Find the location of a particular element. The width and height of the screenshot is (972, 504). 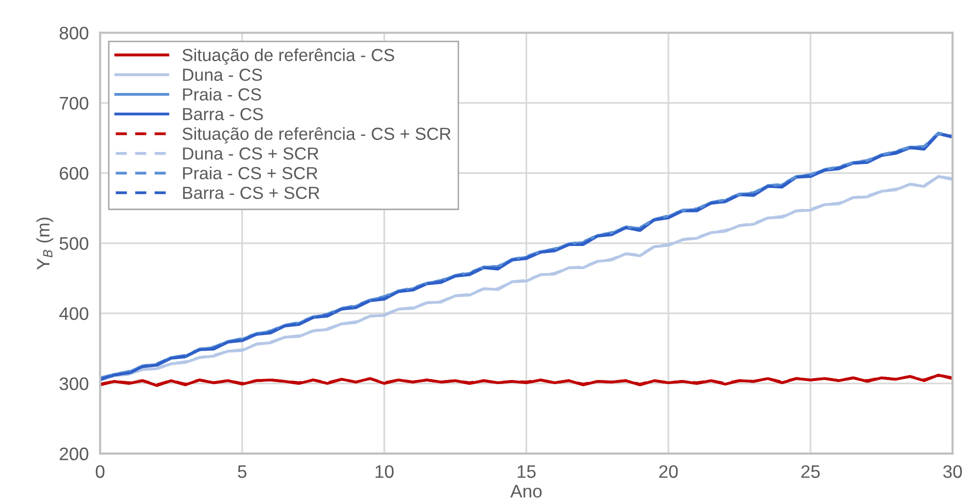

y-tick-label: 400 is located at coordinates (73, 313).